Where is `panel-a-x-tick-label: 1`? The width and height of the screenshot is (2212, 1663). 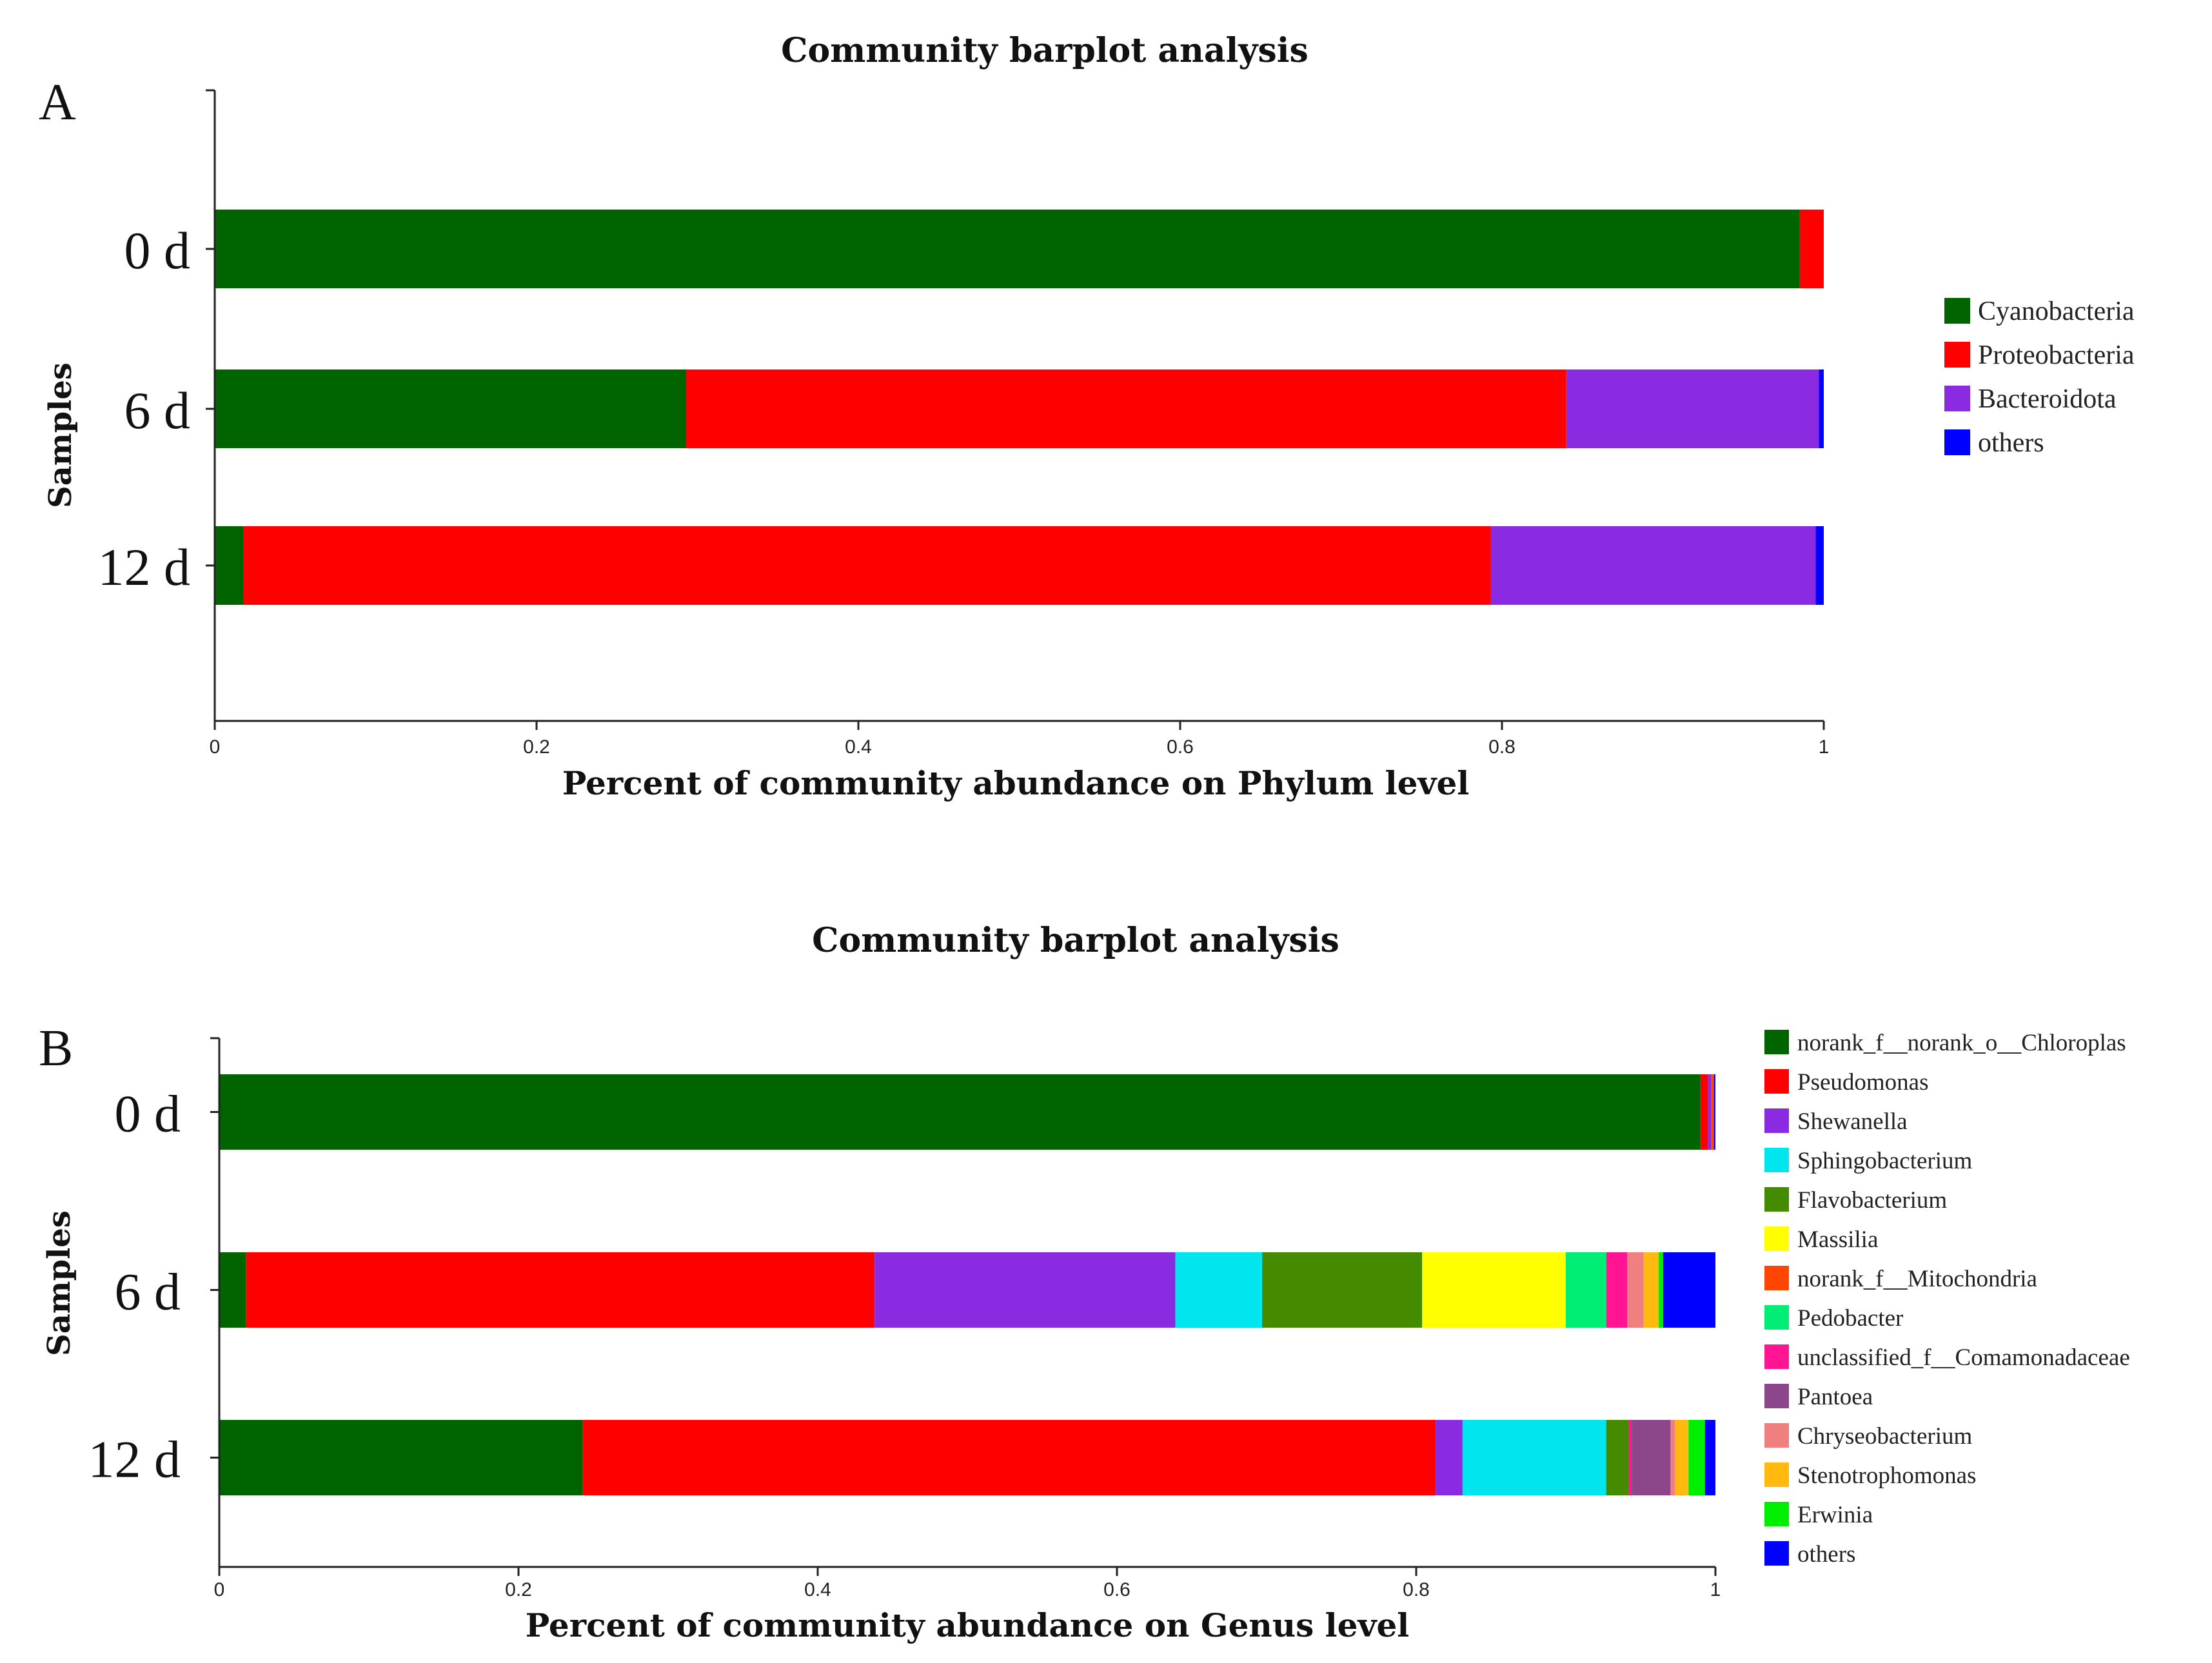 panel-a-x-tick-label: 1 is located at coordinates (1824, 747).